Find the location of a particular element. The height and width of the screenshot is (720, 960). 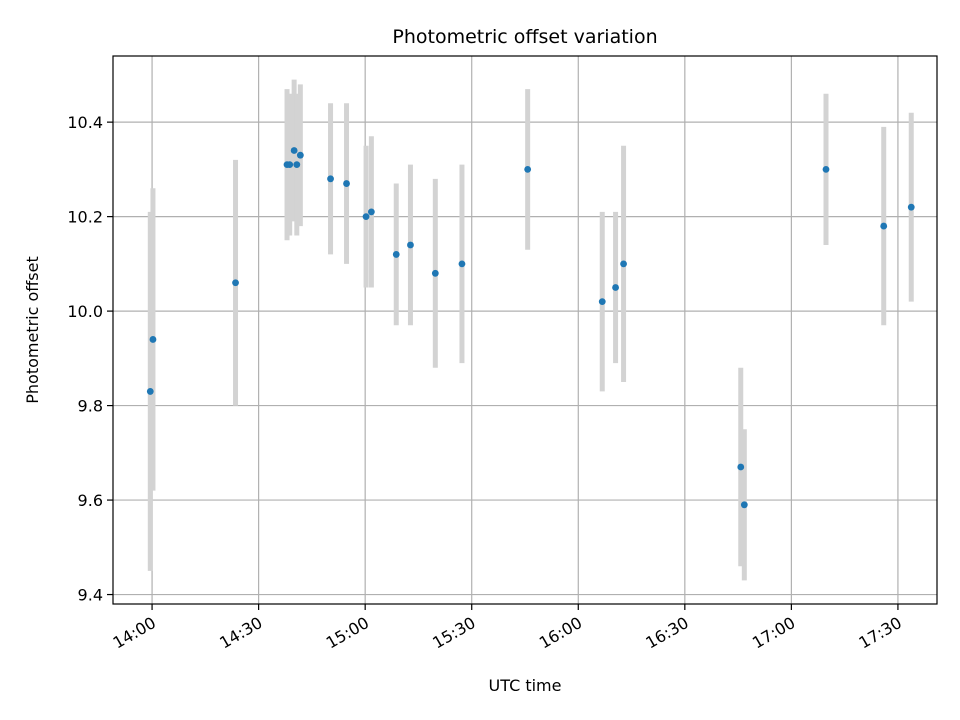

y-axis-label: Photometric offset is located at coordinates (32, 330).